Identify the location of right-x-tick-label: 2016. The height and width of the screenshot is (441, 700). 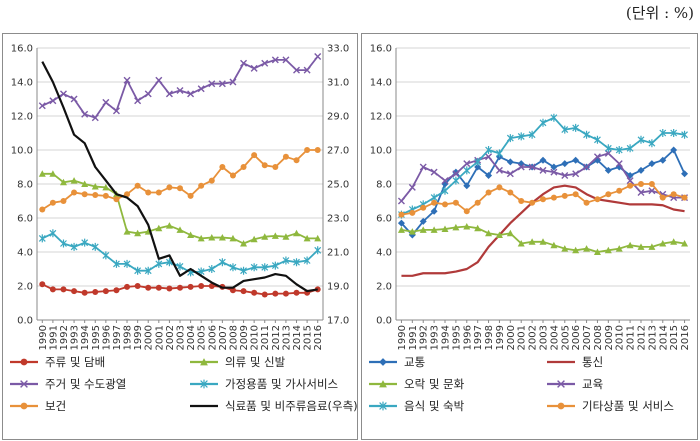
(685, 337).